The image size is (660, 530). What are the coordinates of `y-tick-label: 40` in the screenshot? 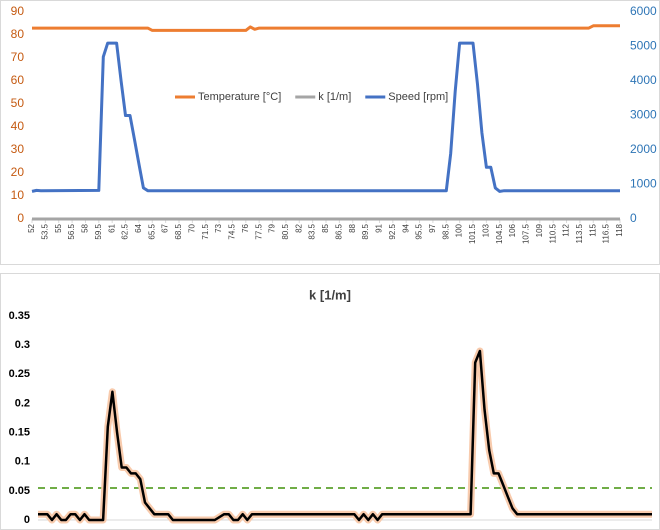 It's located at (18, 126).